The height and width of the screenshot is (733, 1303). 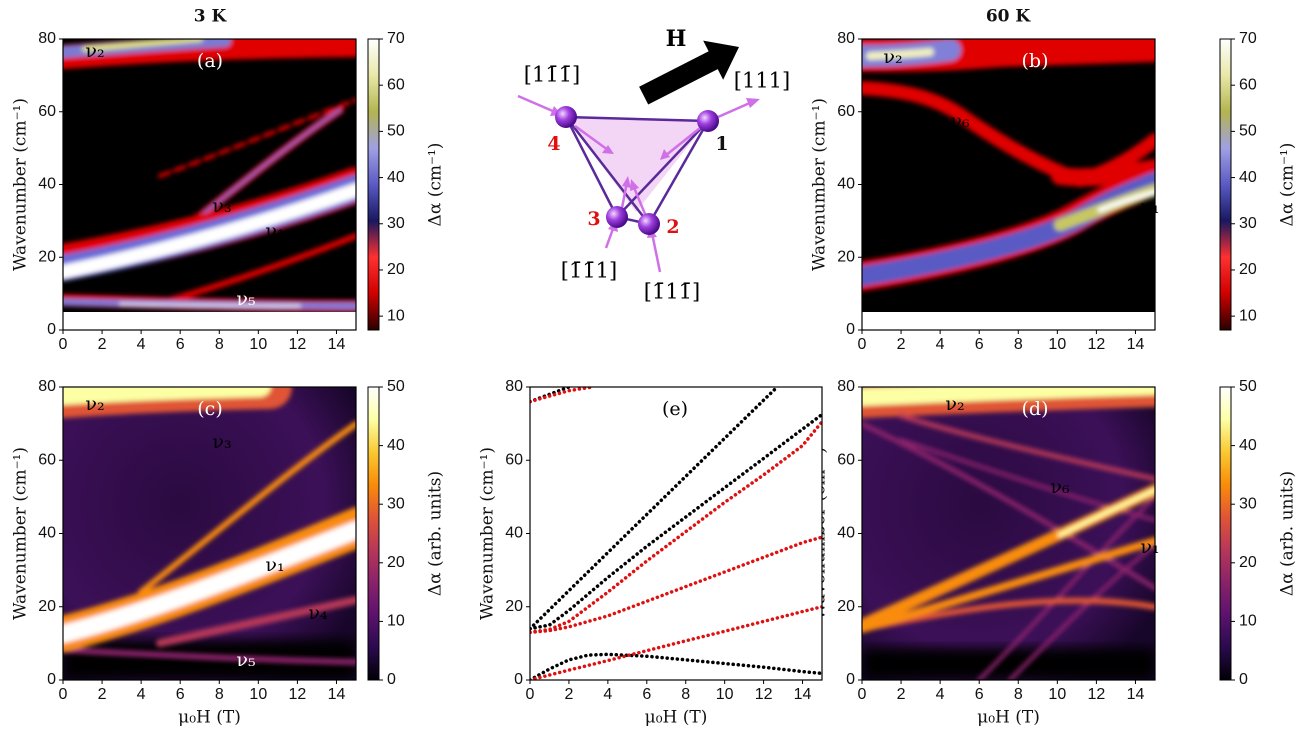 What do you see at coordinates (245, 299) in the screenshot?
I see `annotation: ν₅` at bounding box center [245, 299].